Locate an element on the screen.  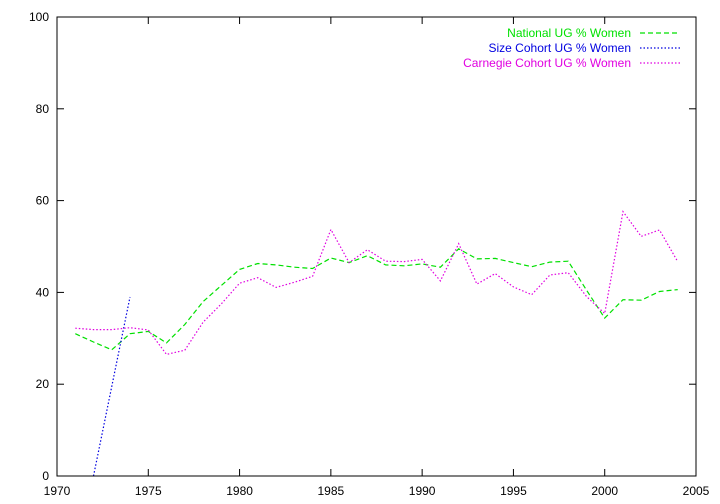
y-tick-label: 20 is located at coordinates (43, 384).